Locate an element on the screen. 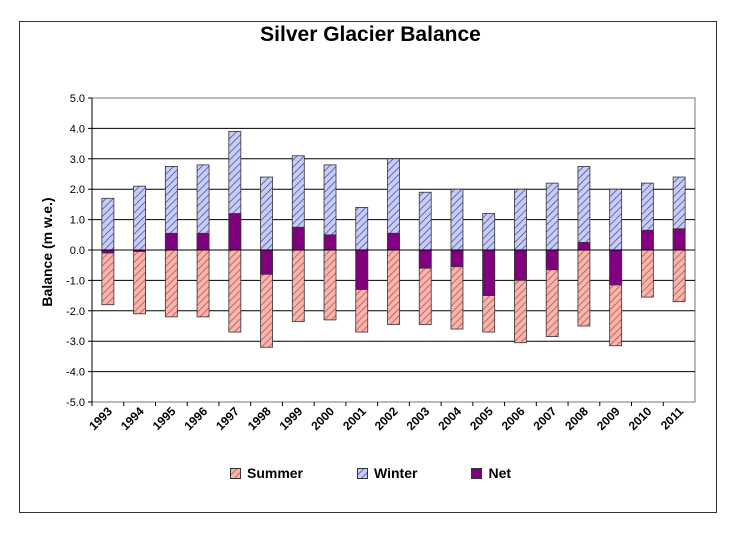 The width and height of the screenshot is (741, 556). x-tick-label: 1994 is located at coordinates (132, 418).